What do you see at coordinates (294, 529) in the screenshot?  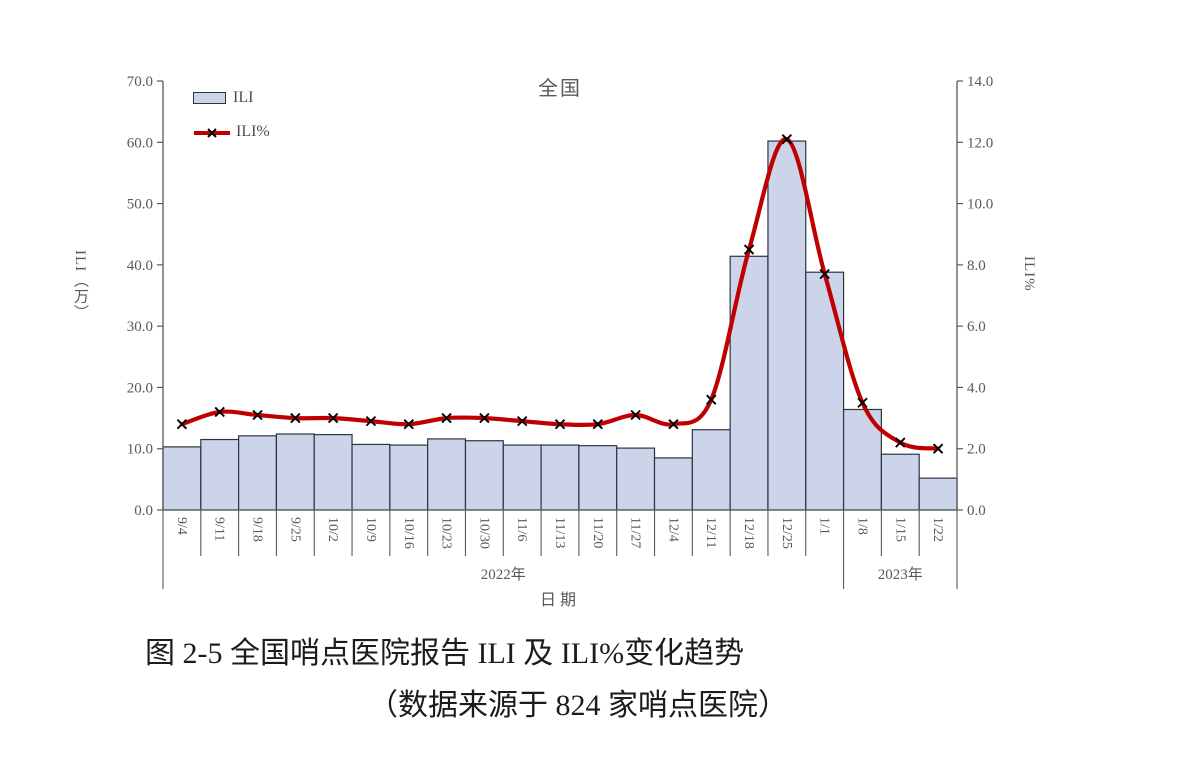 I see `x-tick-label: 9/25` at bounding box center [294, 529].